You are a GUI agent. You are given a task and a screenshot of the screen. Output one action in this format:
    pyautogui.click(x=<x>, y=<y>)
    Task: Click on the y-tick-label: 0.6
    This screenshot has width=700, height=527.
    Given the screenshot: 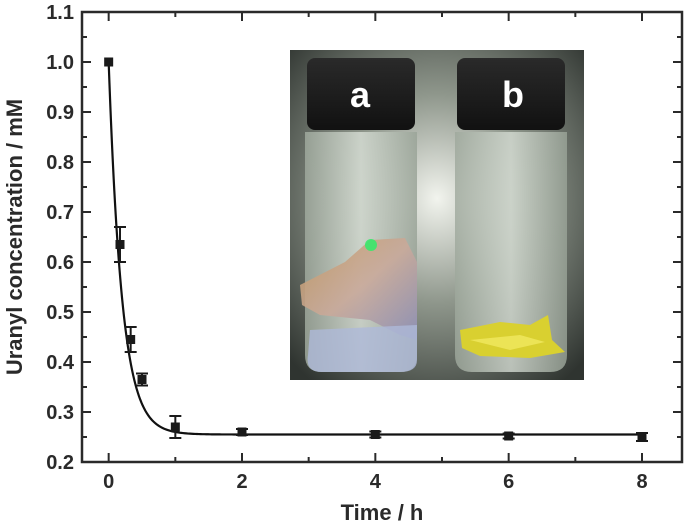 What is the action you would take?
    pyautogui.click(x=60, y=263)
    